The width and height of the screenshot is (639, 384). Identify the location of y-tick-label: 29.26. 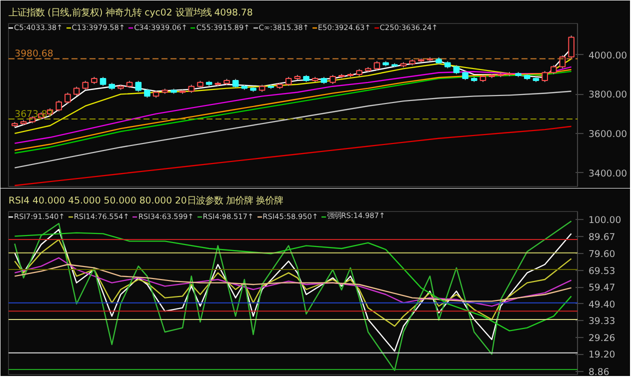
(602, 338).